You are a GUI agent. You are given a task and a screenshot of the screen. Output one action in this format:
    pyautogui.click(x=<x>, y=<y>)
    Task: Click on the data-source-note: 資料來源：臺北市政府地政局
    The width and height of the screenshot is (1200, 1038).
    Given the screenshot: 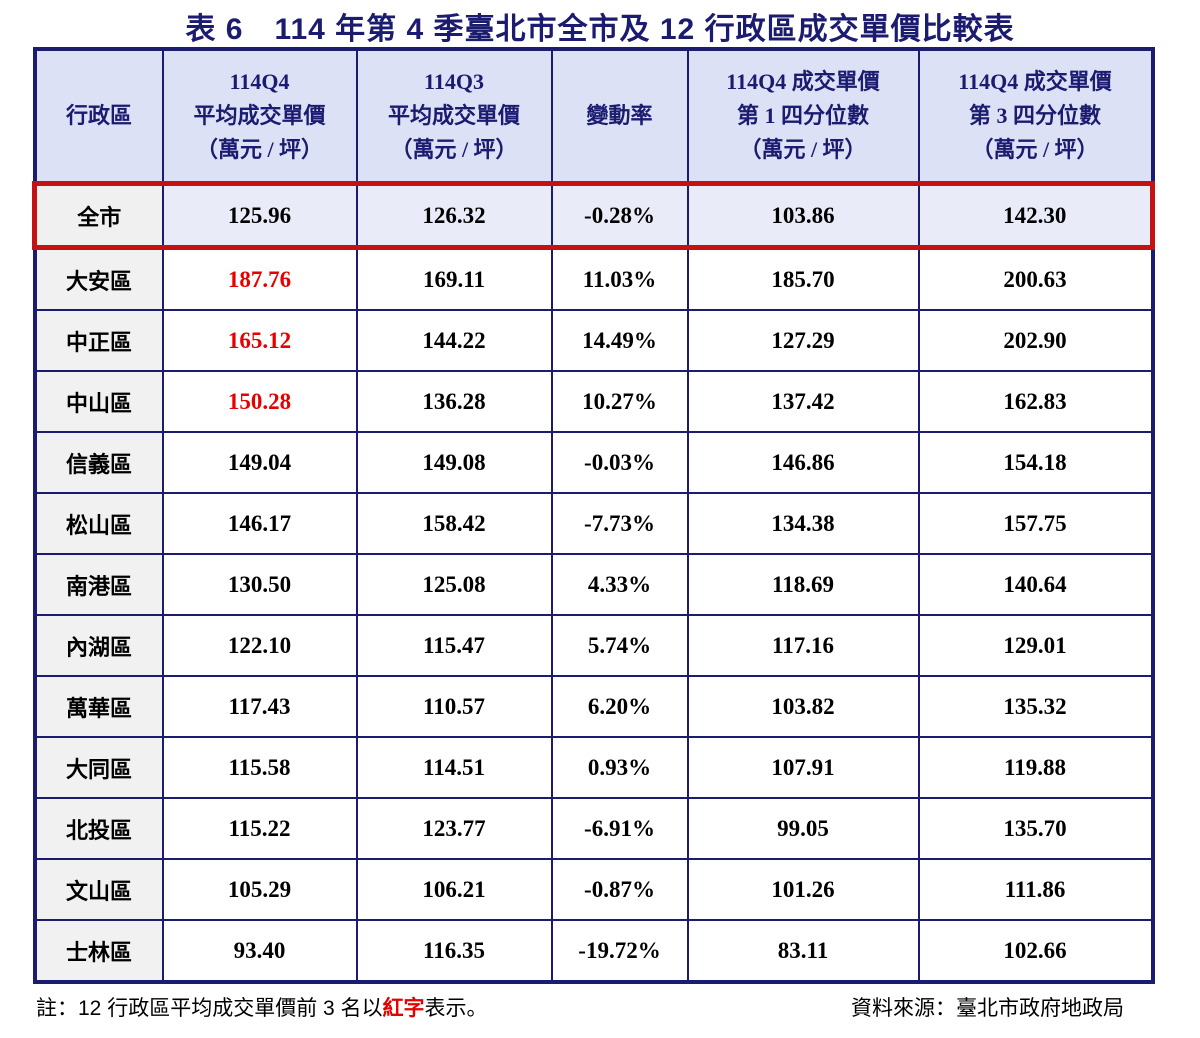 What is the action you would take?
    pyautogui.click(x=987, y=1008)
    